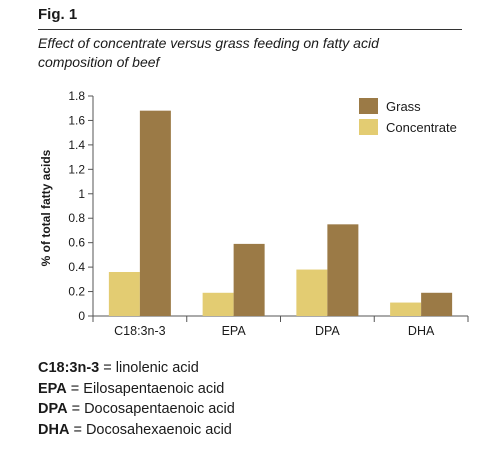 The width and height of the screenshot is (490, 450). I want to click on y-tick-label: 0.8, so click(76, 218).